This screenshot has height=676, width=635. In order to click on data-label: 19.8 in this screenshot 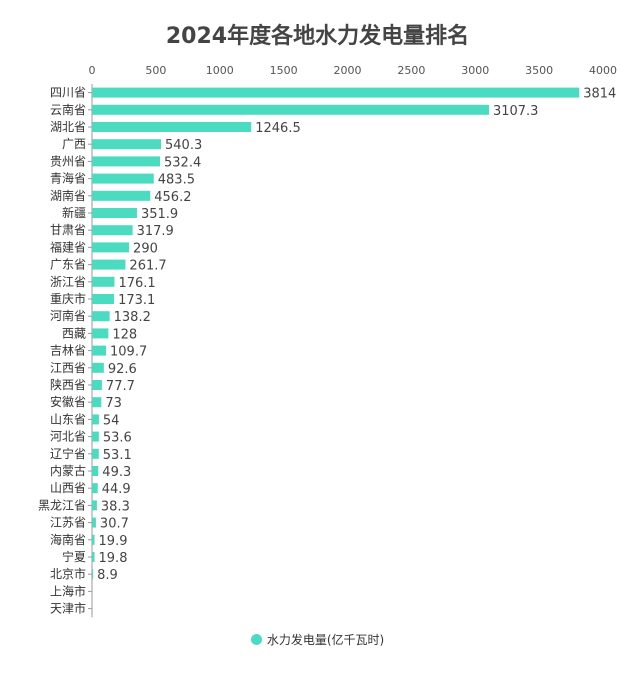, I will do `click(113, 558)`.